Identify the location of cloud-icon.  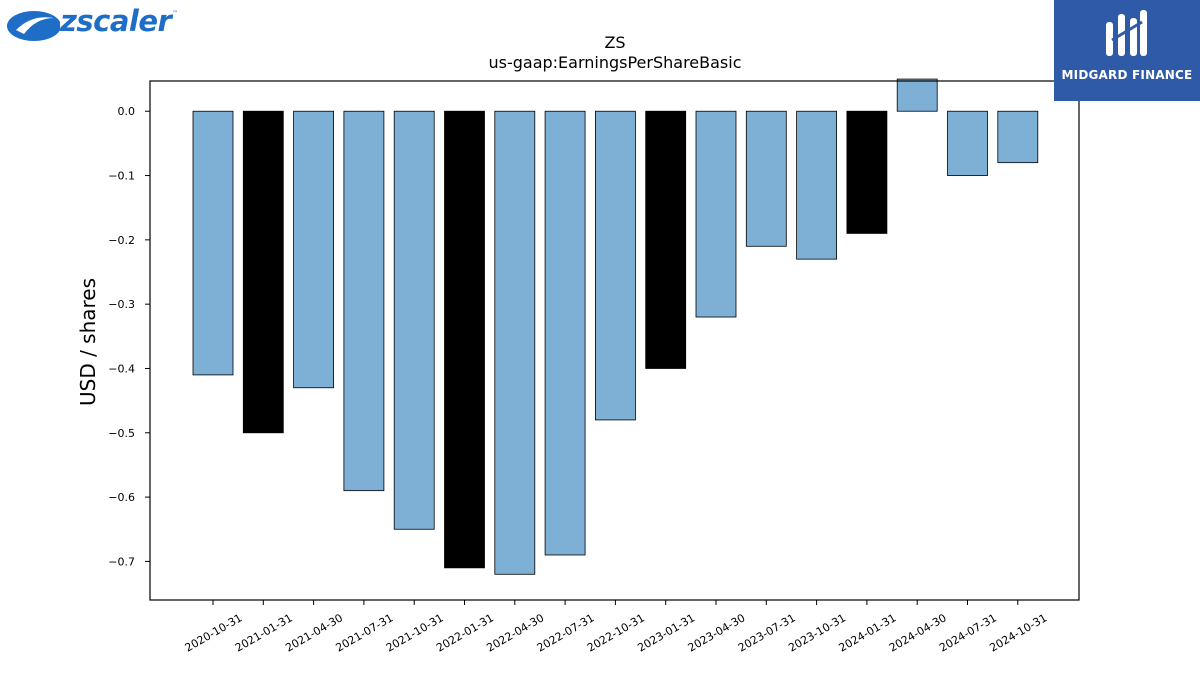
(34, 26).